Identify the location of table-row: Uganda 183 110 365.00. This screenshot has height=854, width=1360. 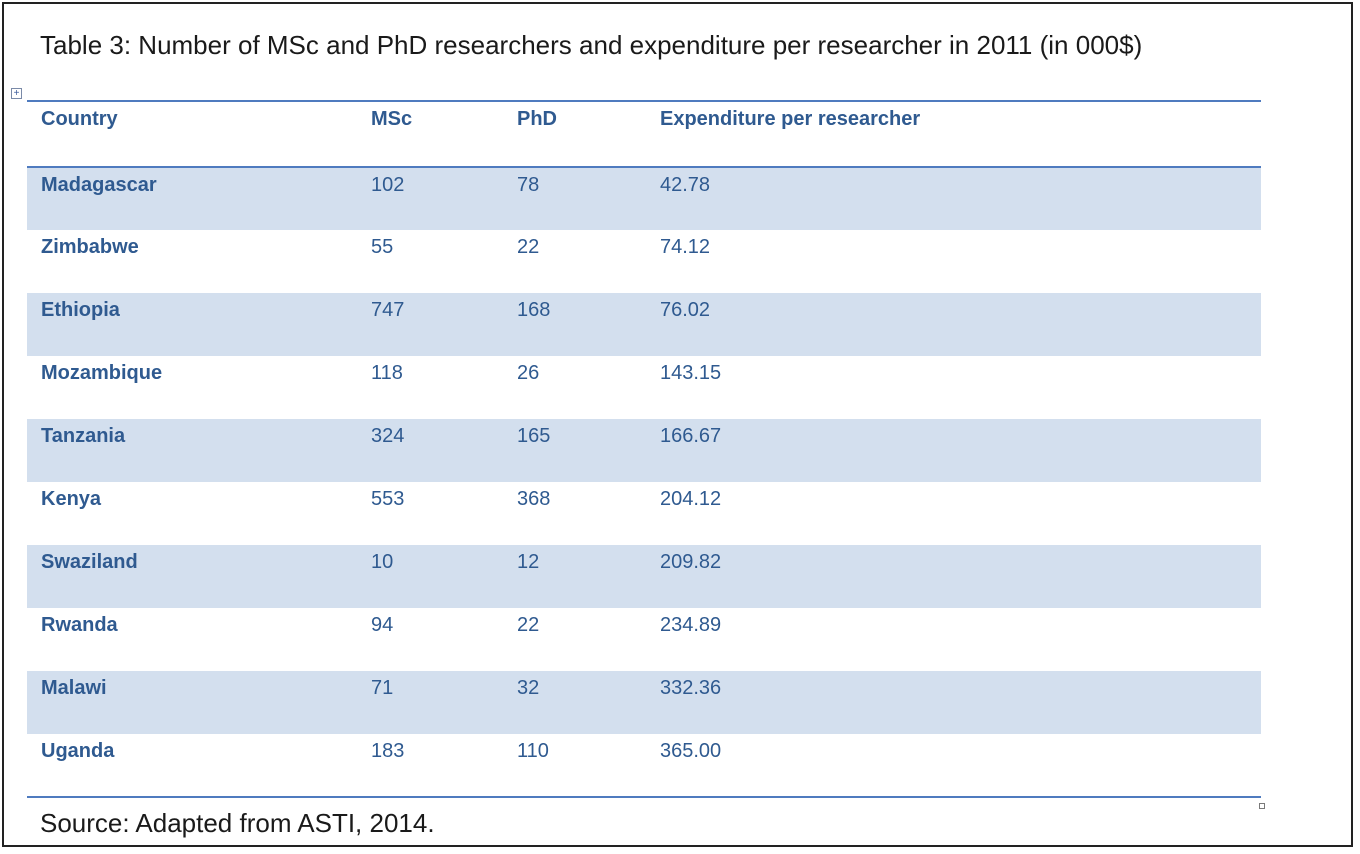
(644, 766).